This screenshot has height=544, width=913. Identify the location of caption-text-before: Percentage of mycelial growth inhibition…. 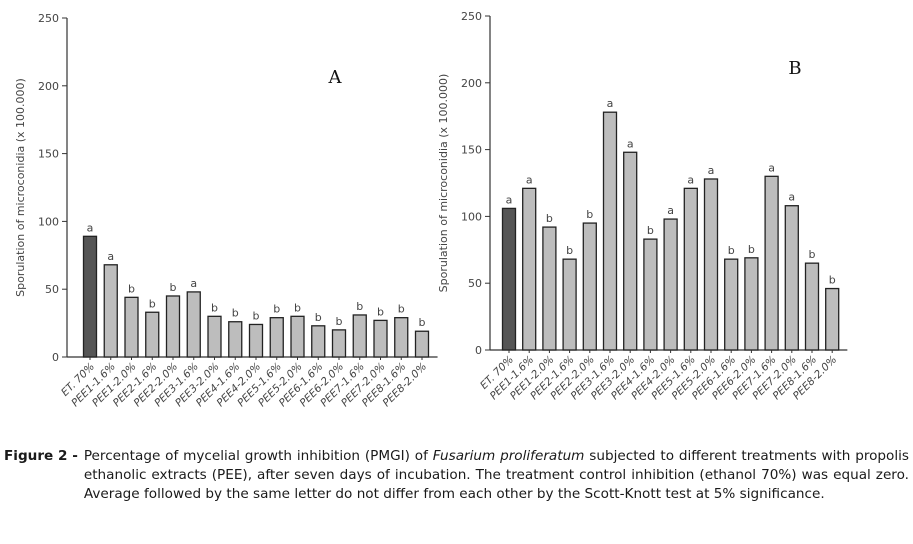
(255, 456).